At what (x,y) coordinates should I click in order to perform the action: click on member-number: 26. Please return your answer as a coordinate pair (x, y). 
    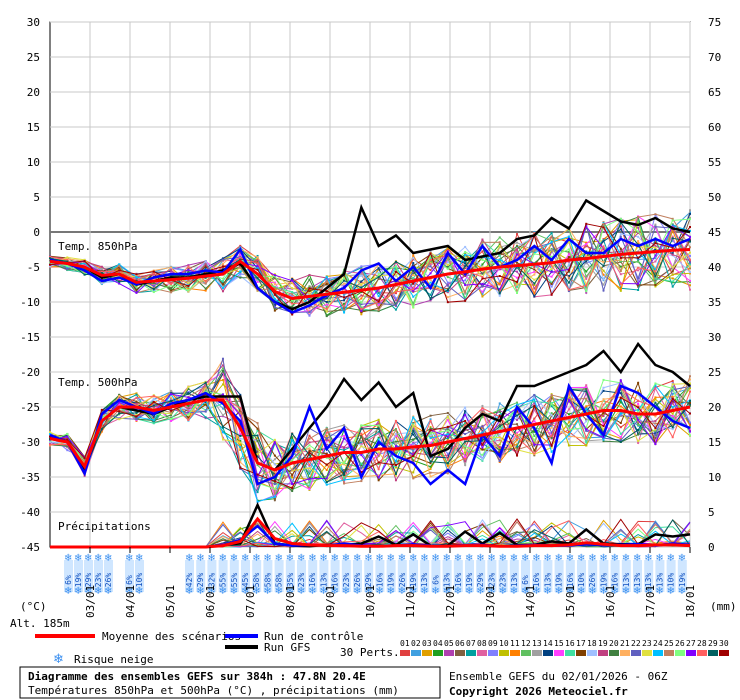
    Looking at the image, I should click on (680, 643).